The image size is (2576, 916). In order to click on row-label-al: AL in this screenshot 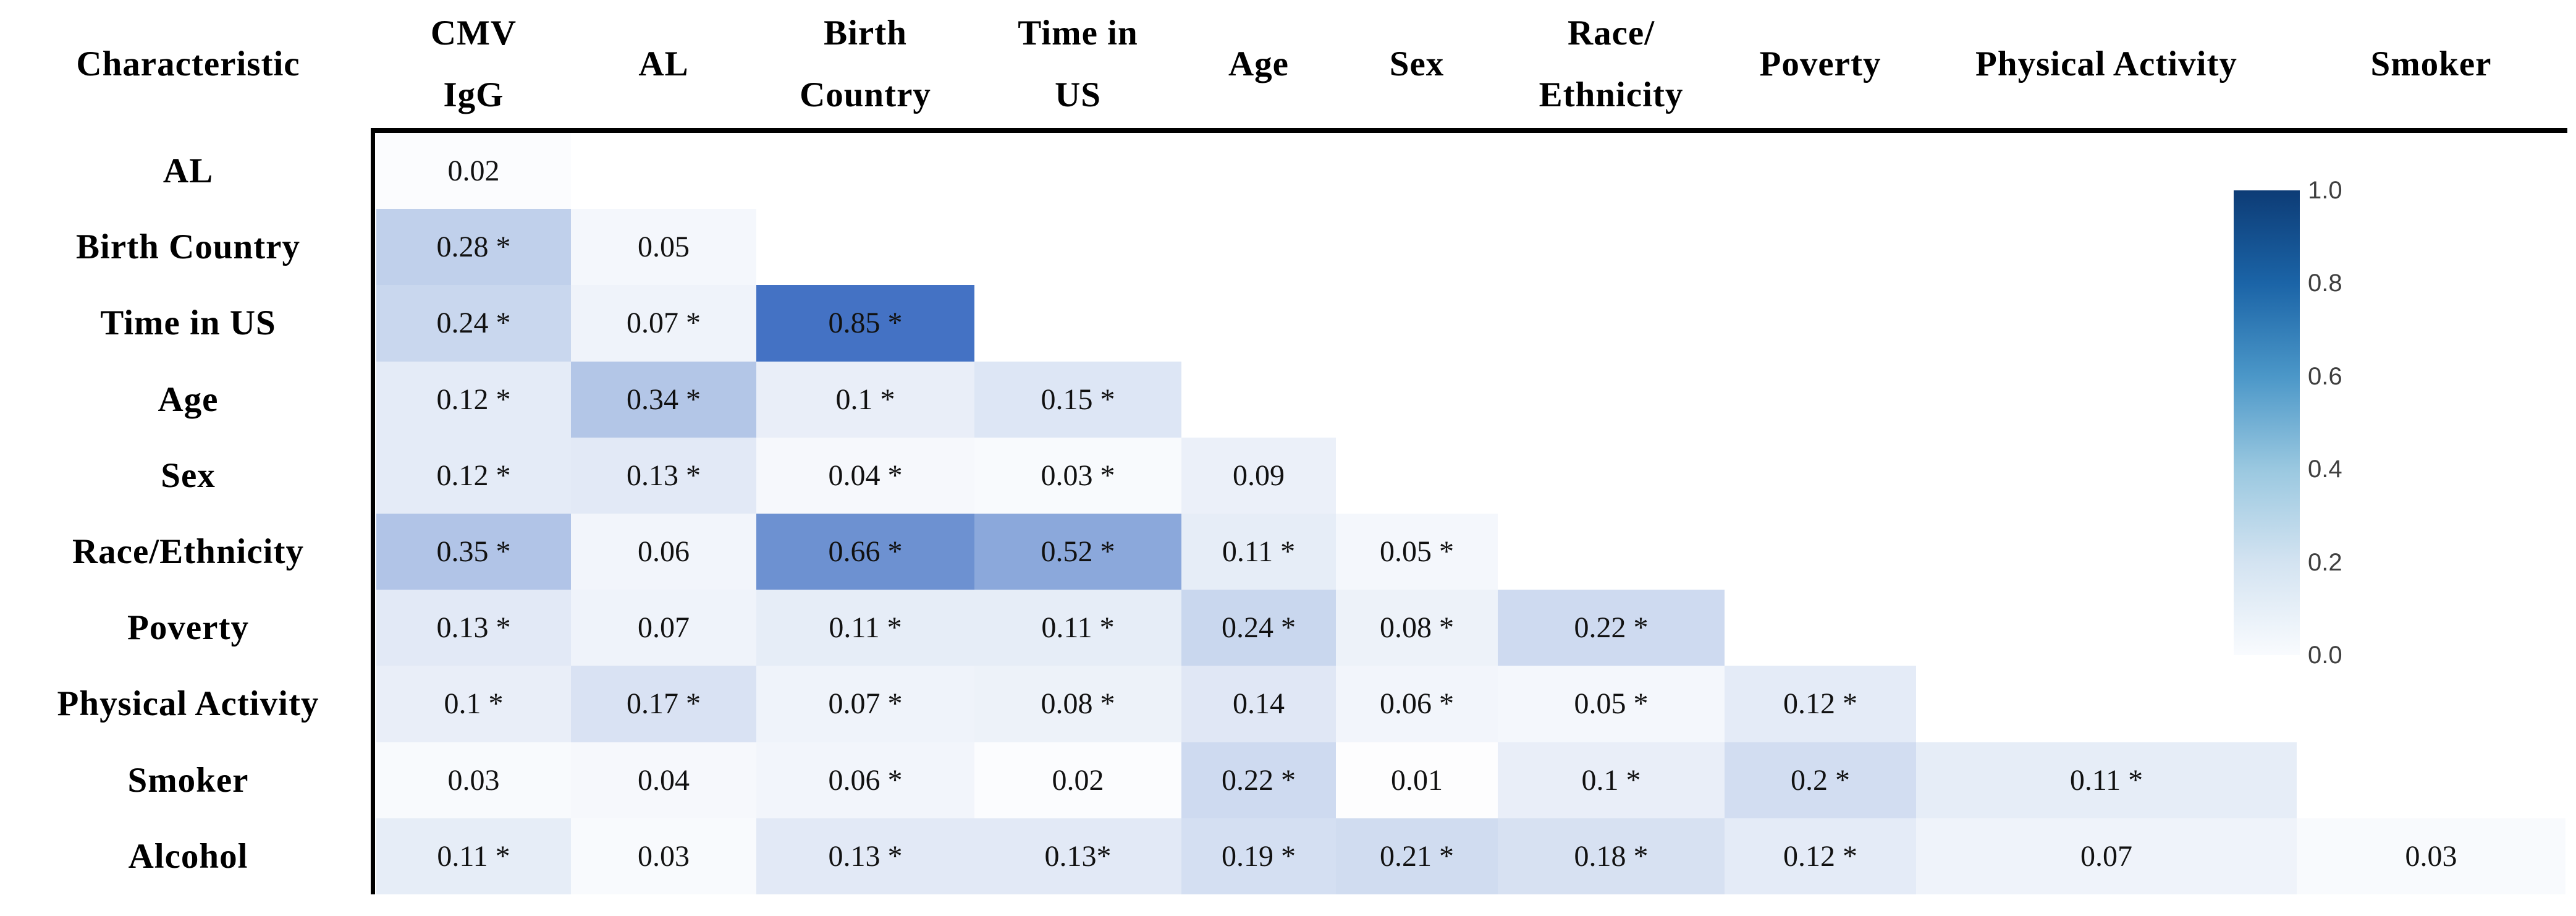, I will do `click(188, 171)`.